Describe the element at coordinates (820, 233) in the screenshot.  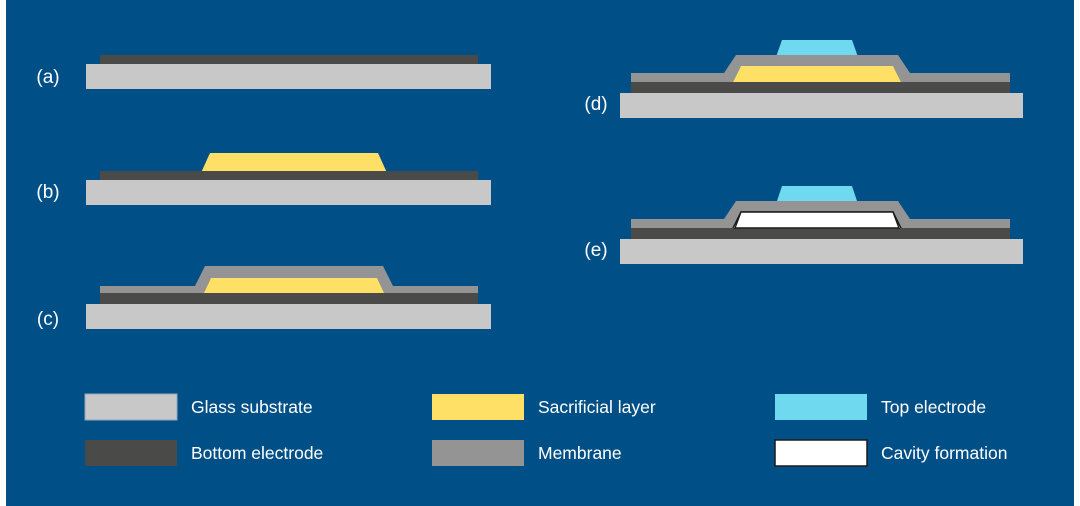
I see `panel-e-bottom-electrode` at that location.